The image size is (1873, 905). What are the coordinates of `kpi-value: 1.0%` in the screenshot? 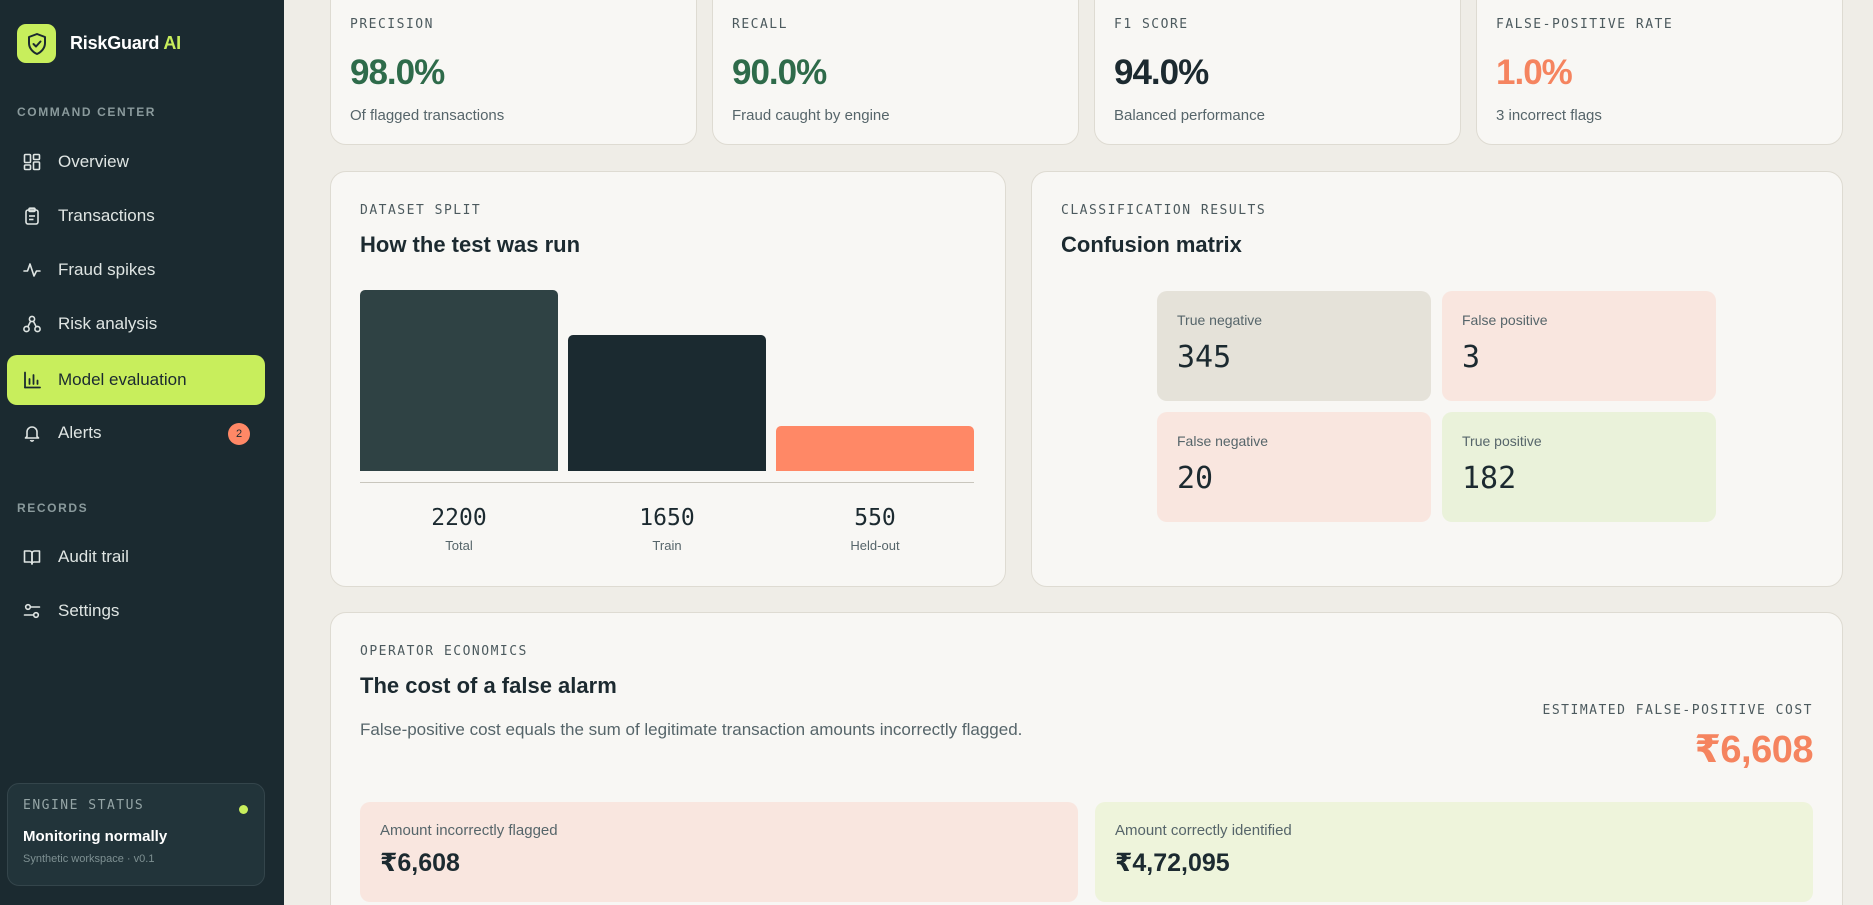 It's located at (1534, 72).